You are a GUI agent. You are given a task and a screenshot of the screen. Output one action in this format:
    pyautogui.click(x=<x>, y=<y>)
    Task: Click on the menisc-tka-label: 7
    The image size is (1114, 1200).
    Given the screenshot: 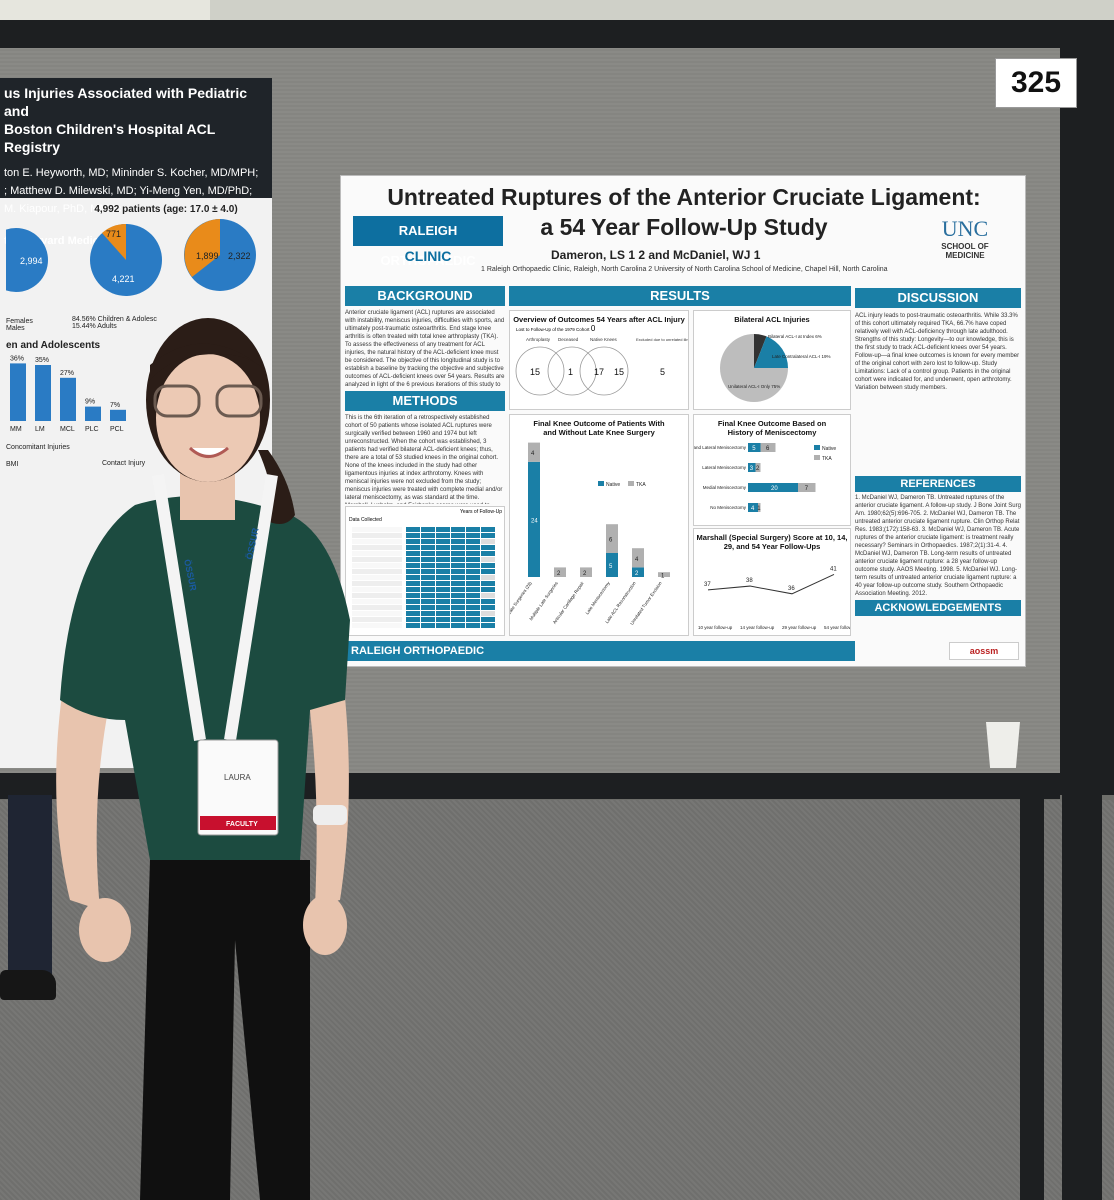 What is the action you would take?
    pyautogui.click(x=807, y=489)
    